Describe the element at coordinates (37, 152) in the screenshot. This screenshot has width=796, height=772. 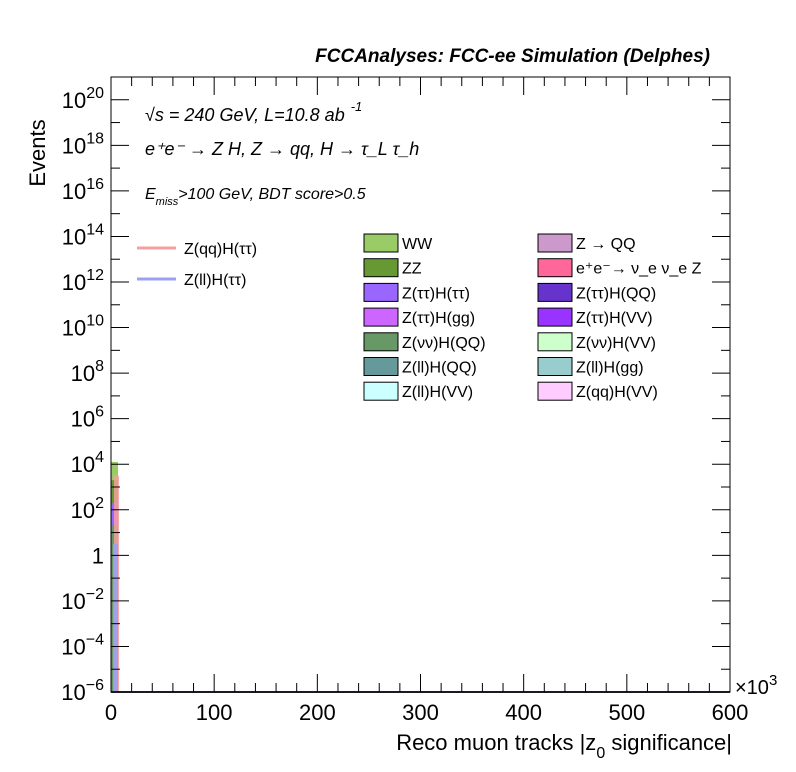
I see `y-axis-label: Events` at that location.